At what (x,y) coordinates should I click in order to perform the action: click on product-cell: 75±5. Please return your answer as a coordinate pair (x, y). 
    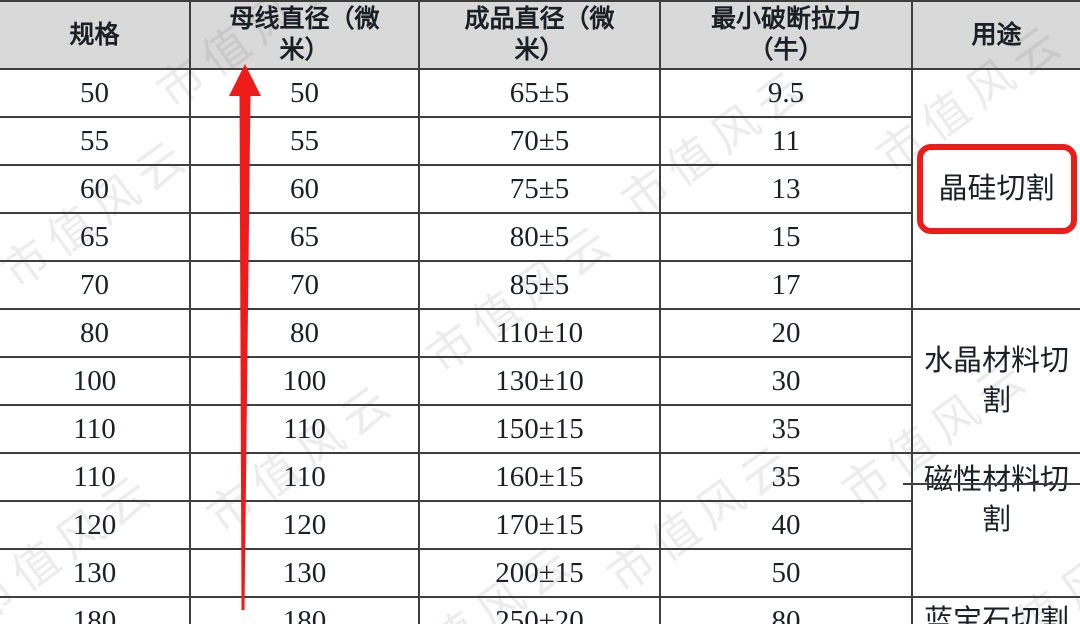
    Looking at the image, I should click on (539, 189).